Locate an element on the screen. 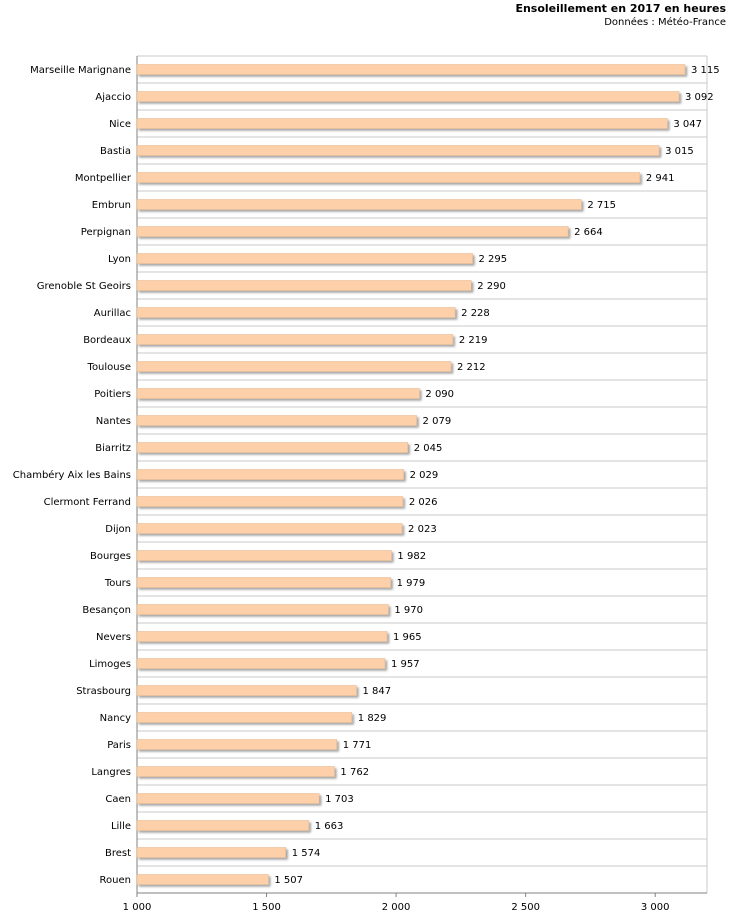 This screenshot has width=730, height=922. category-label: Limoges is located at coordinates (110, 664).